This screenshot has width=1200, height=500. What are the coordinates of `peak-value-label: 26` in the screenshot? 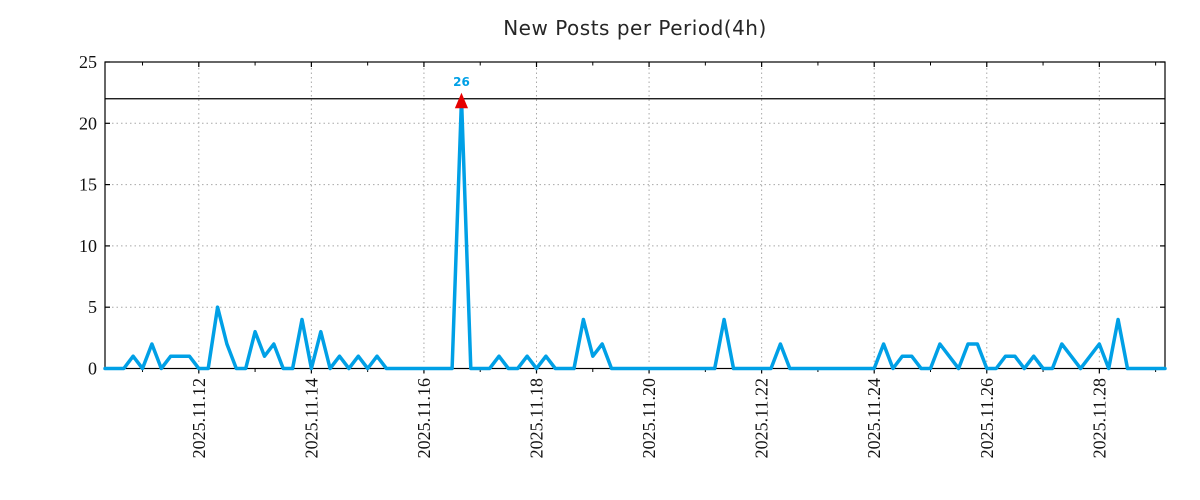 It's located at (461, 82).